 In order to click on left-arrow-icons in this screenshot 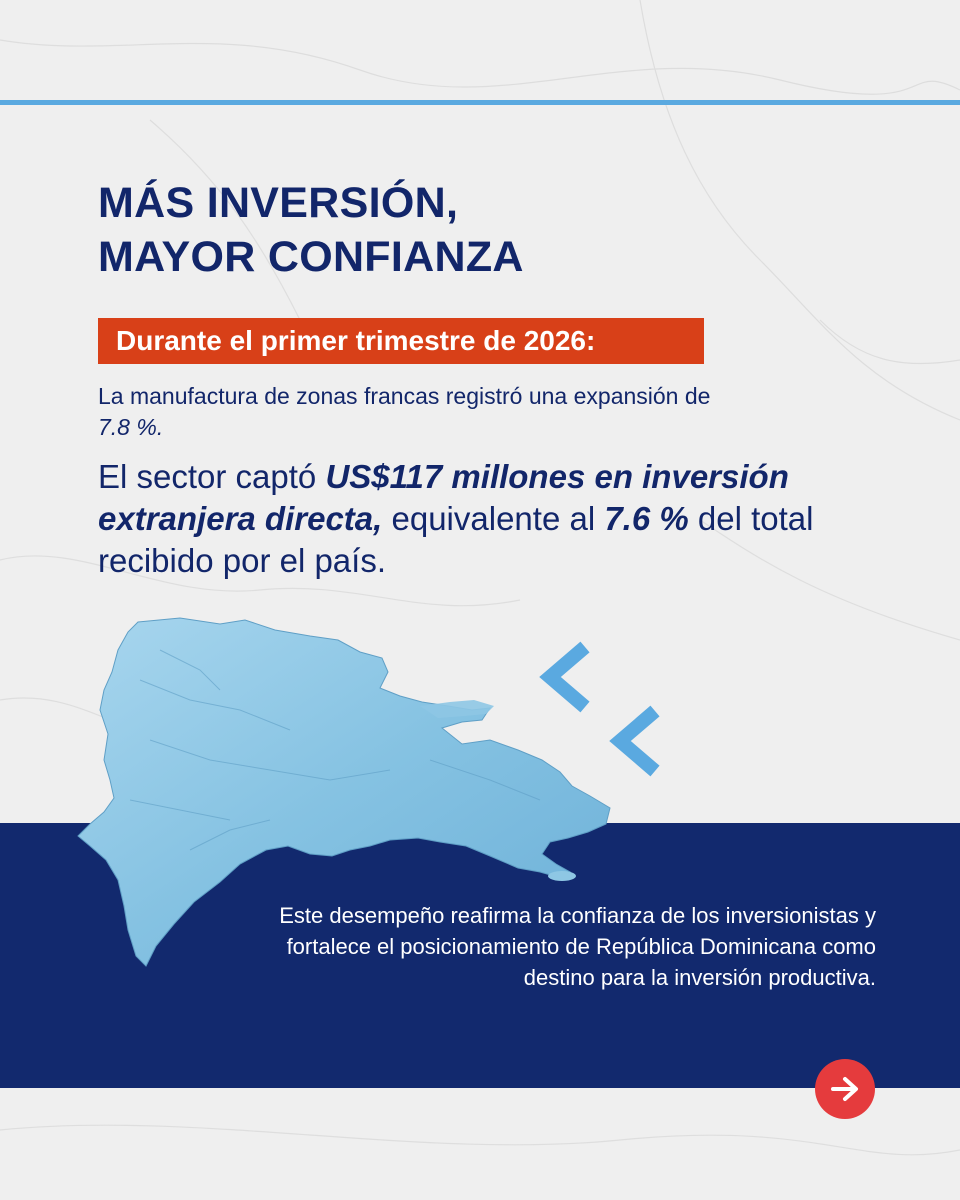, I will do `click(698, 709)`.